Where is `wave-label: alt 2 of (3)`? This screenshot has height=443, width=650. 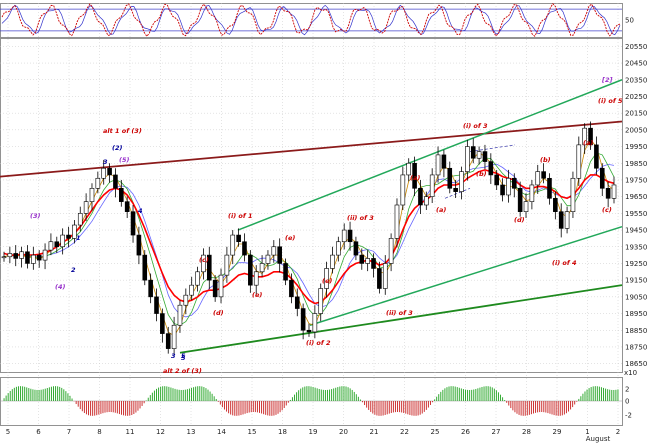 wave-label: alt 2 of (3) is located at coordinates (182, 371).